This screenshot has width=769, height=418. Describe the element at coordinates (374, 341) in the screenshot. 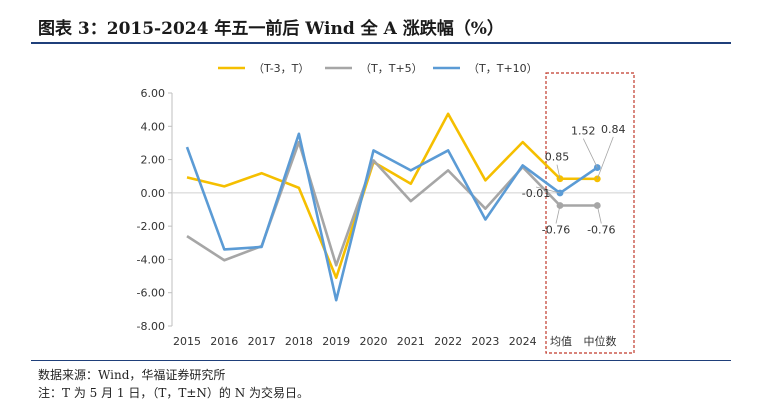

I see `x-tick-label: 2020` at that location.